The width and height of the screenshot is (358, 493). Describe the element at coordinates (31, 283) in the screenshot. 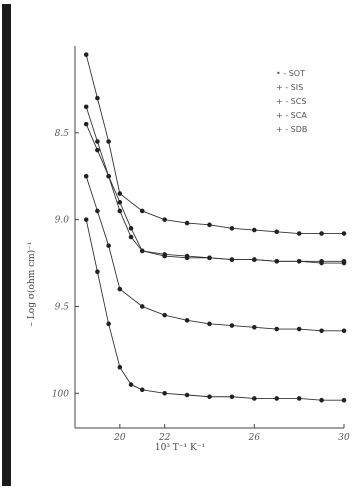

I see `y-axis-title: – Log σ(ohm cm)⁻¹` at that location.